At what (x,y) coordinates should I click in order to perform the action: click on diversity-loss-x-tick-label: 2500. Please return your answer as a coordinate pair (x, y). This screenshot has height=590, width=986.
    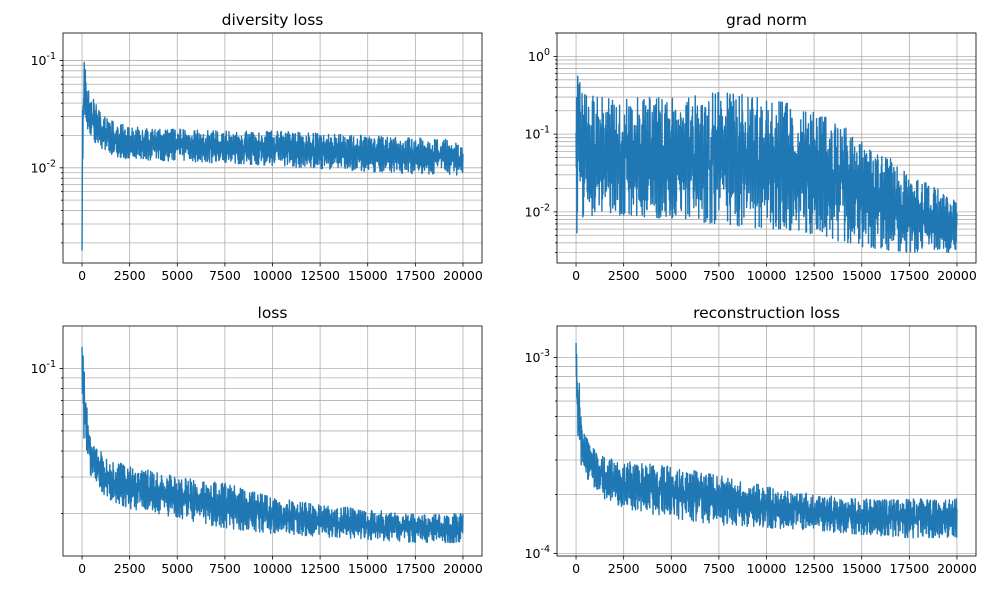
    Looking at the image, I should click on (130, 275).